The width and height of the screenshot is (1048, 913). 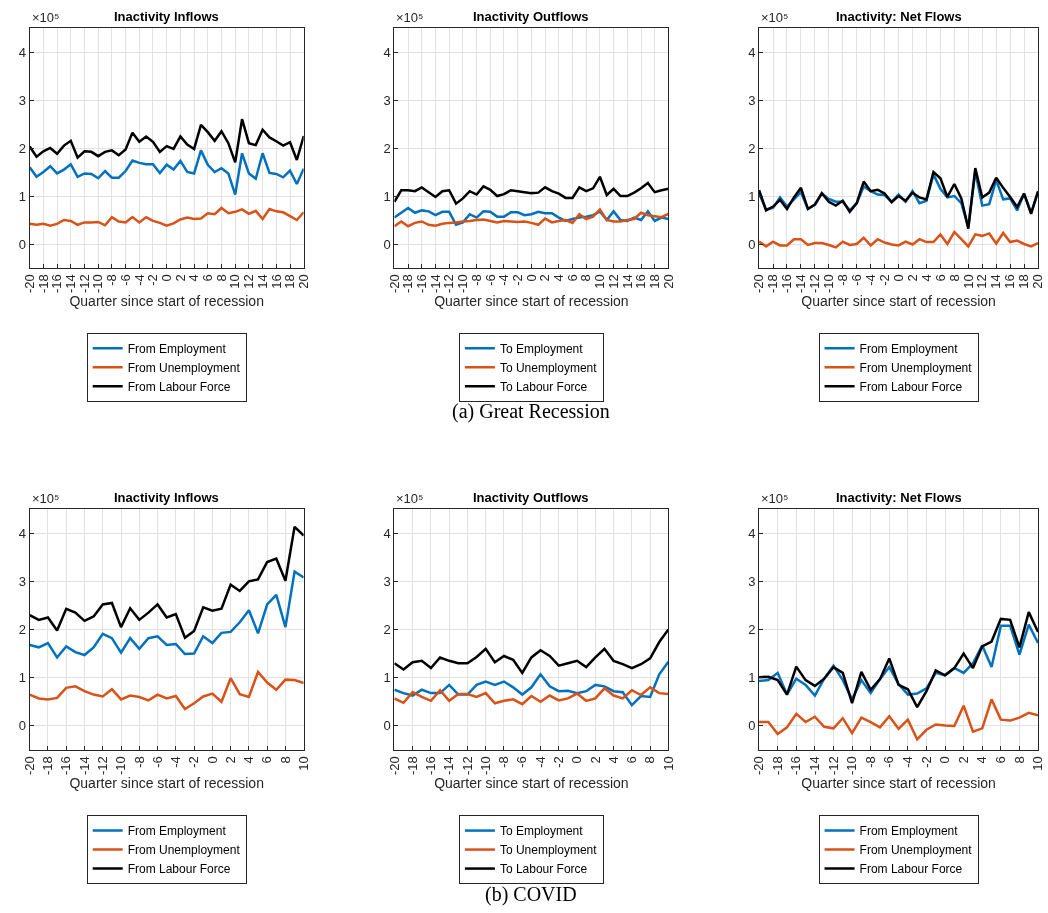 What do you see at coordinates (541, 348) in the screenshot?
I see `legend-label: To Employment` at bounding box center [541, 348].